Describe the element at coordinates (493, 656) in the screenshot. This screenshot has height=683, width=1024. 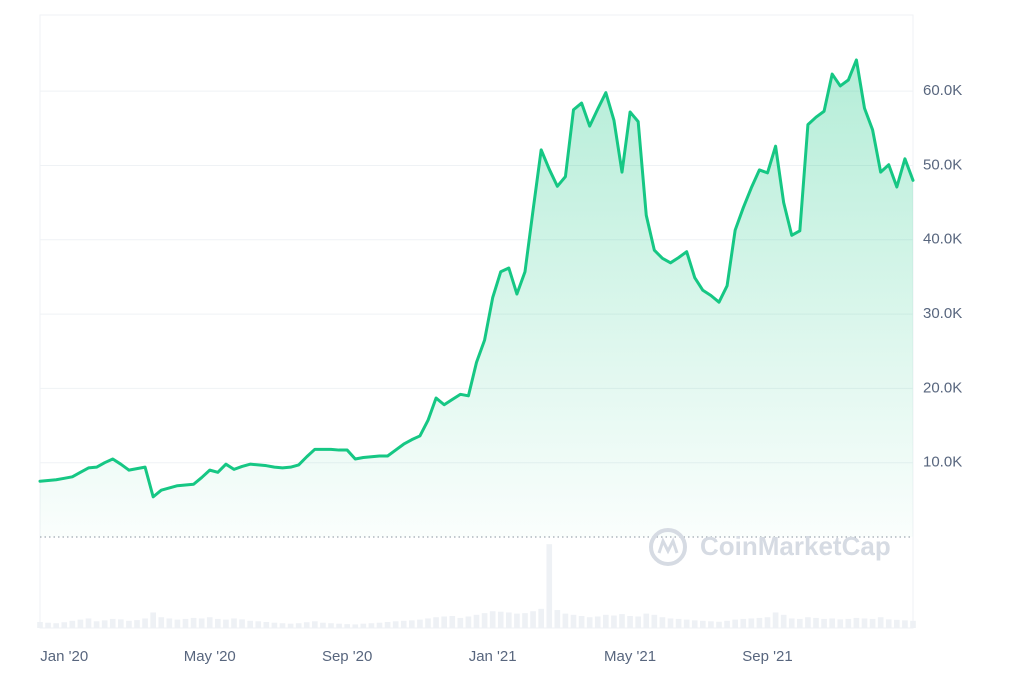
I see `x-tick-label: Jan '21` at that location.